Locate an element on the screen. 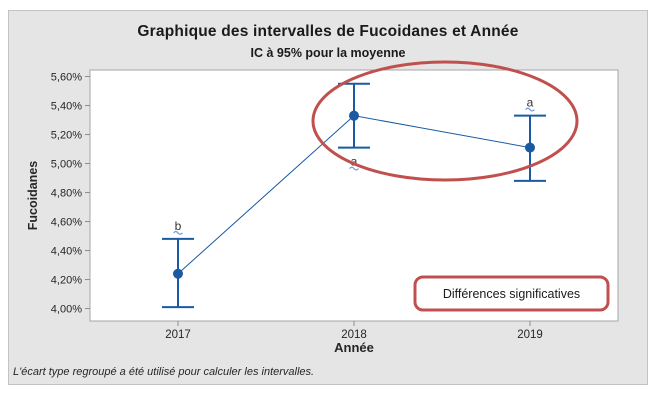 The image size is (658, 400). highlight-ellipse is located at coordinates (445, 121).